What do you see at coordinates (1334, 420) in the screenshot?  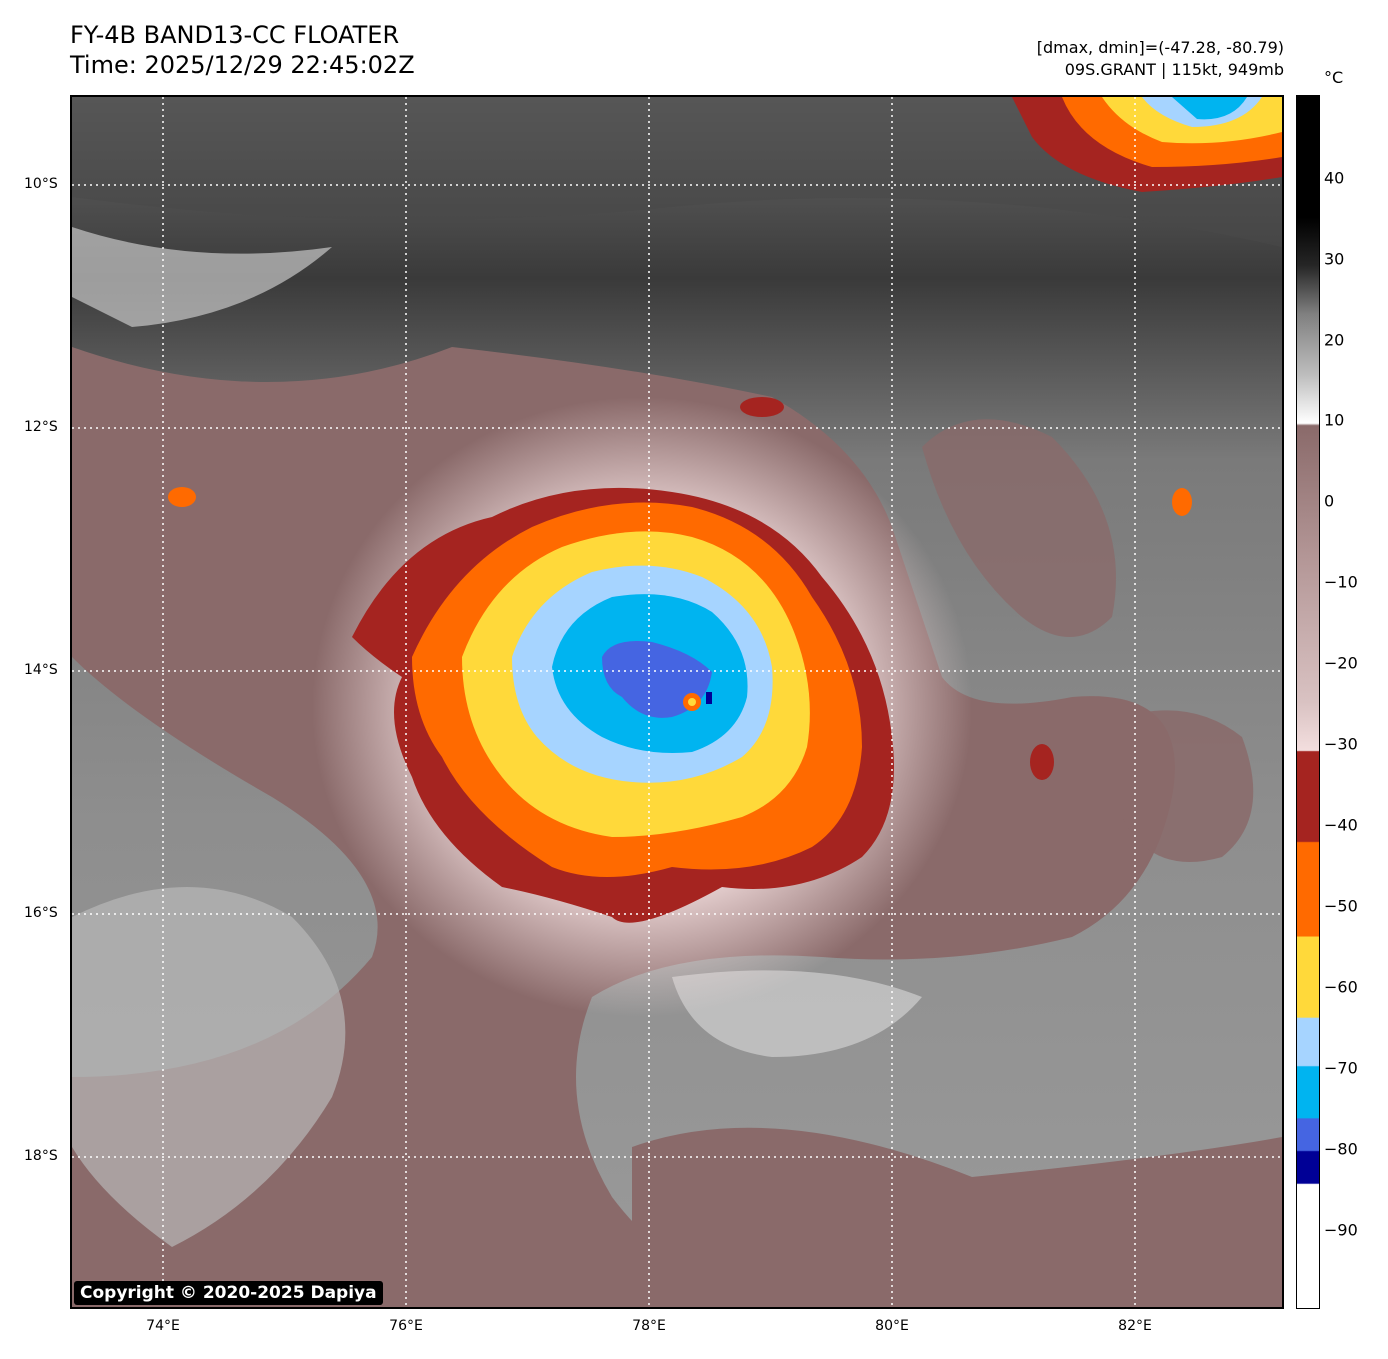 I see `colorbar-tick: 10` at bounding box center [1334, 420].